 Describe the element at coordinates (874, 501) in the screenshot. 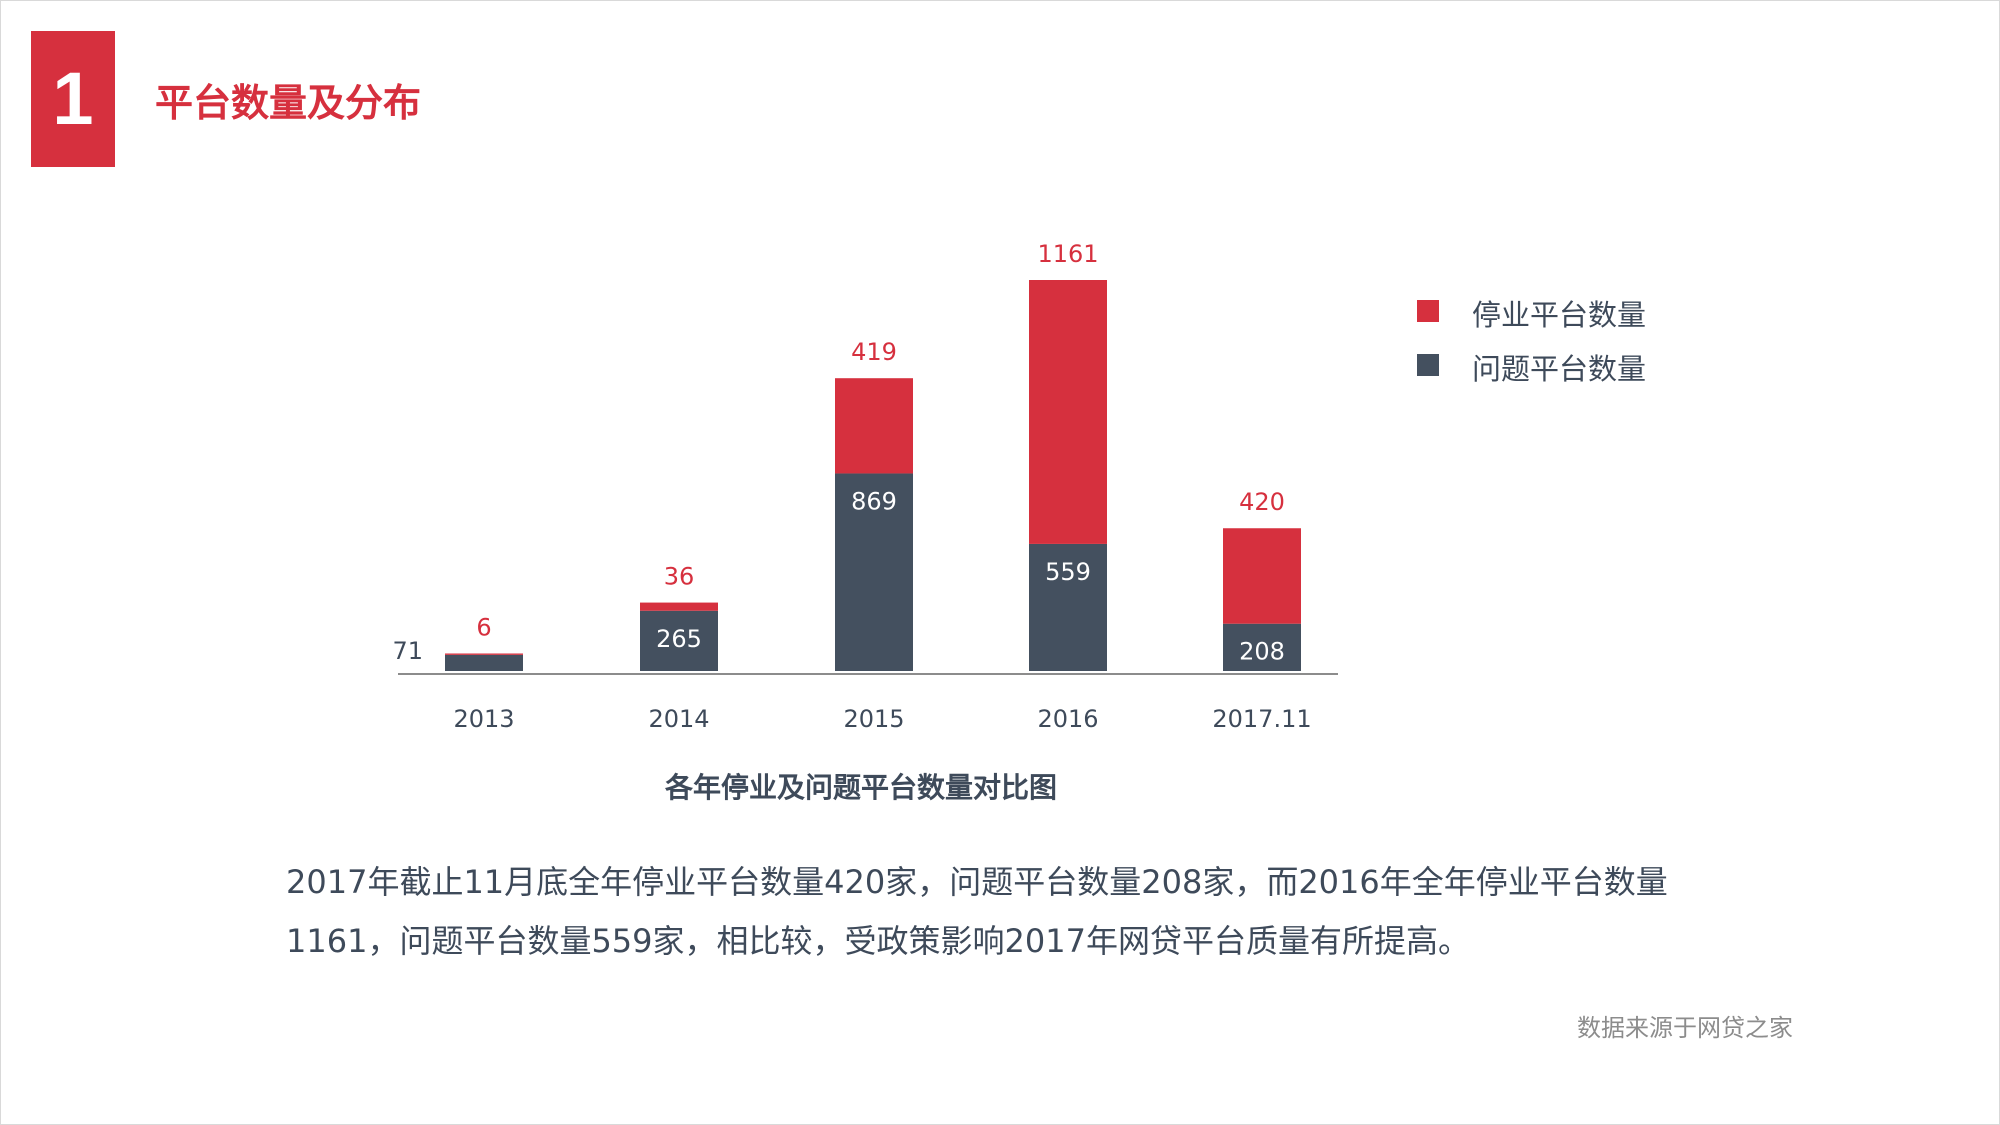

I see `data-label-problem-2015: 869` at that location.